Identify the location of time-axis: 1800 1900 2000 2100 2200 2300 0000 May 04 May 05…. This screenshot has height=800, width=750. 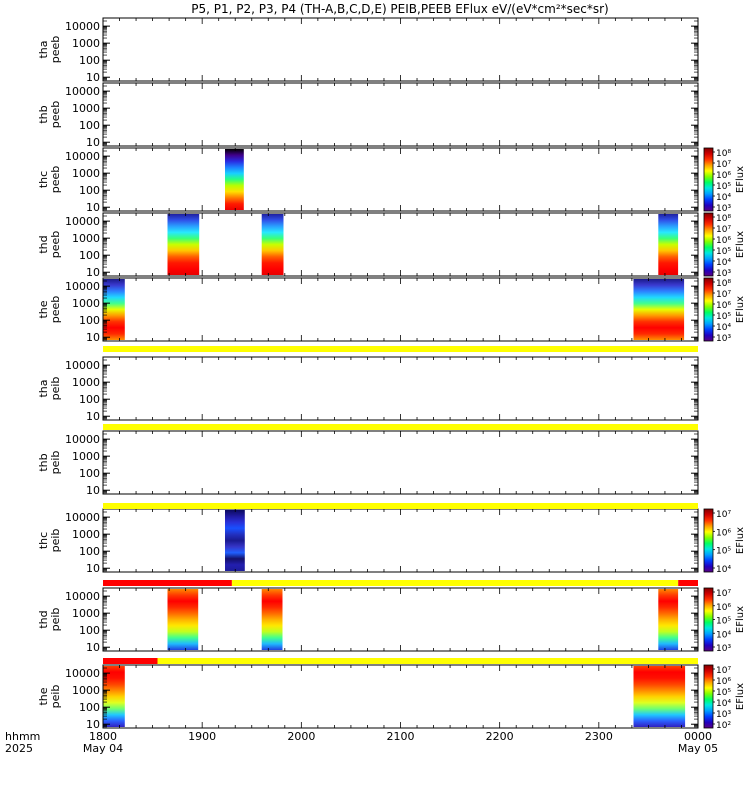
(361, 742).